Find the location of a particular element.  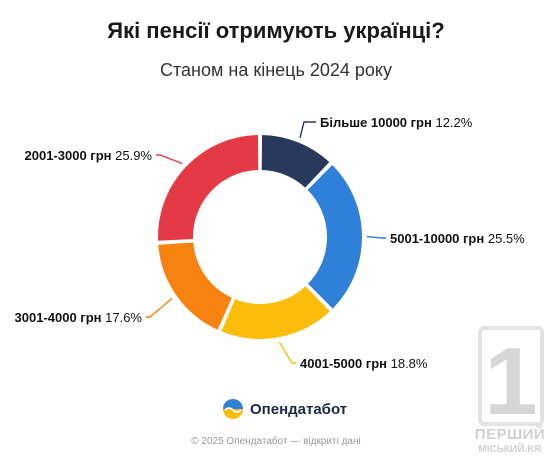

slice-label-4: 3001-4000 грн 17.6% is located at coordinates (79, 317).